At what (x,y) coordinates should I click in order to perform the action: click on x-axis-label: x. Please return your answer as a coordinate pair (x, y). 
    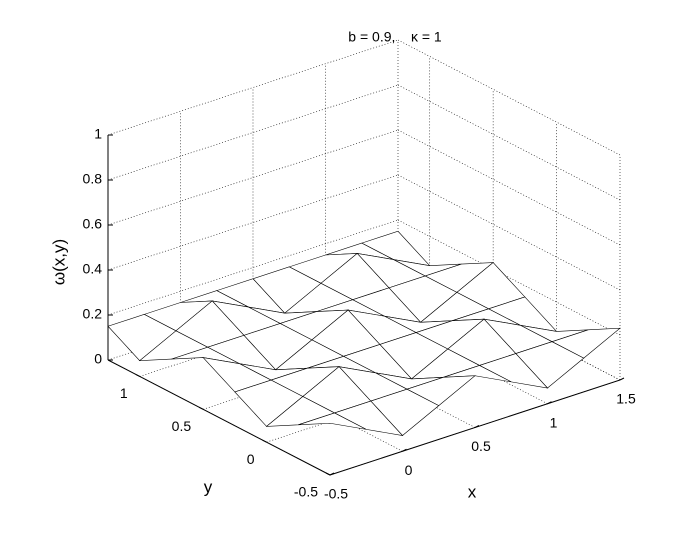
    Looking at the image, I should click on (472, 491).